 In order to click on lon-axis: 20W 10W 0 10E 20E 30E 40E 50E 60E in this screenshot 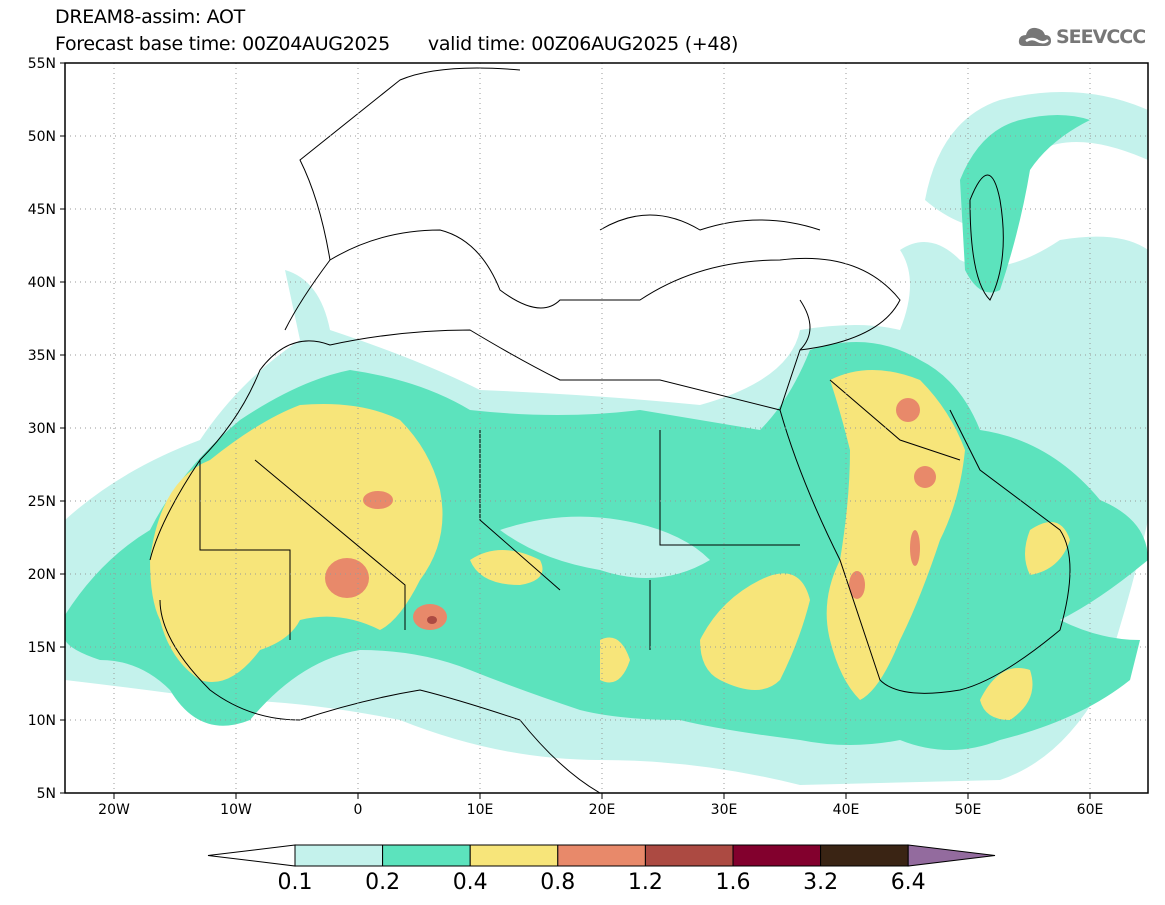, I will do `click(600, 805)`.